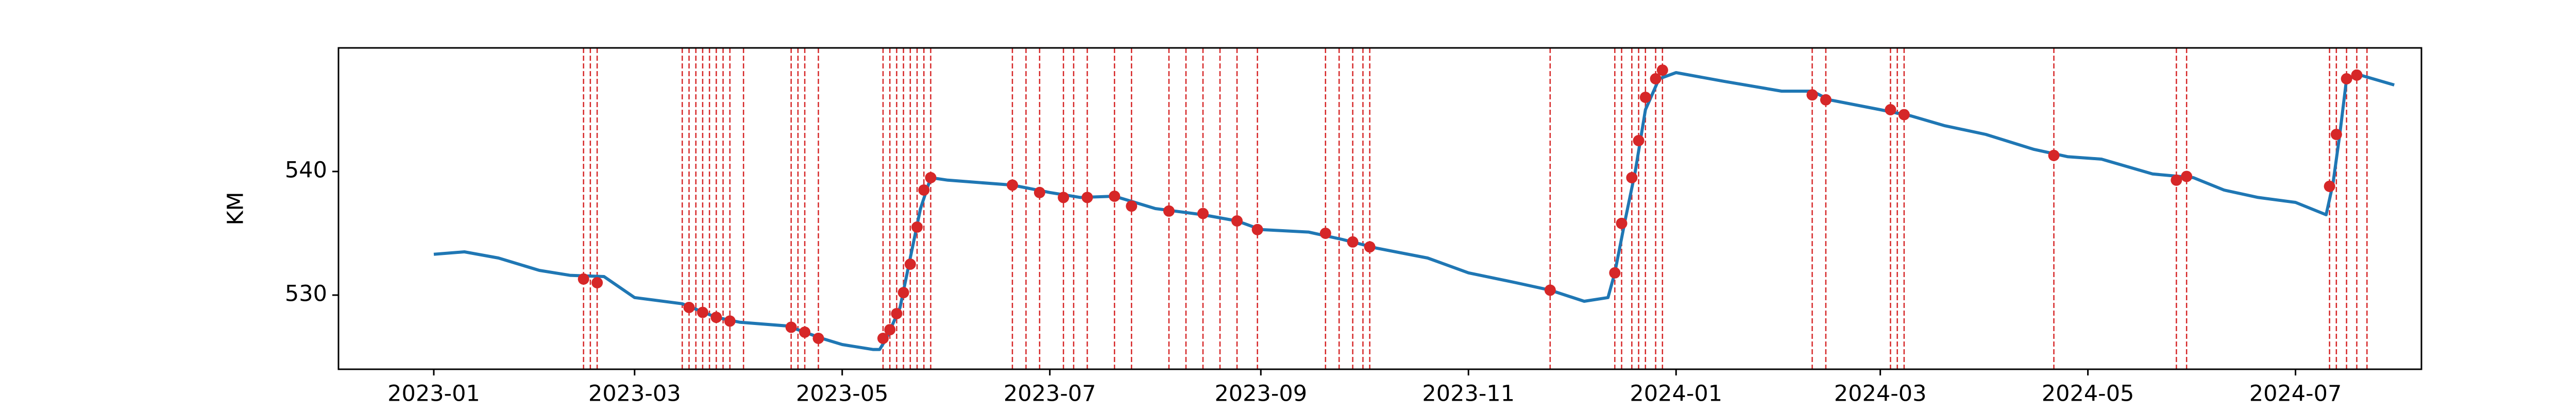 Image resolution: width=2576 pixels, height=412 pixels. I want to click on x-tick-label: 2023-07, so click(1050, 394).